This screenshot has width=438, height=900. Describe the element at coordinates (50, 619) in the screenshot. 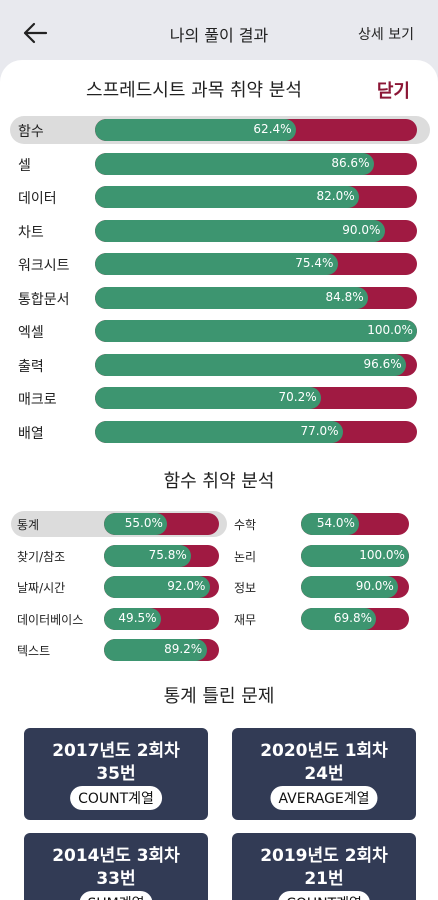

I see `function-label: 데이터베이스` at that location.